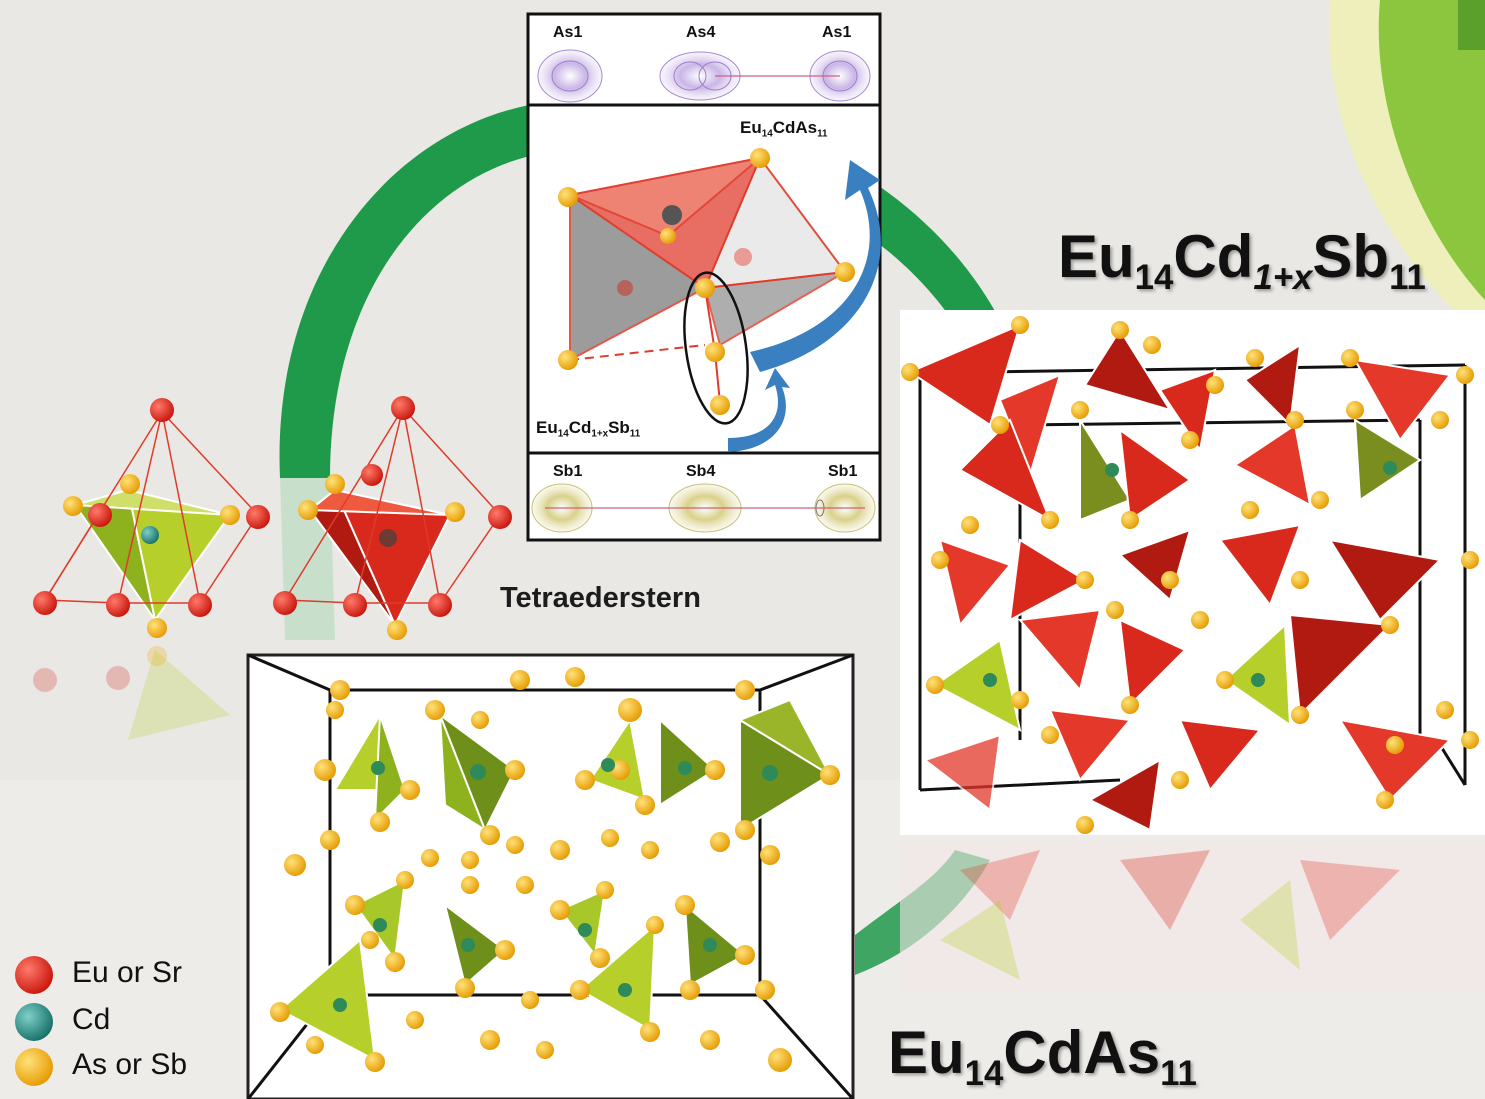 The width and height of the screenshot is (1485, 1099). Describe the element at coordinates (1406, 170) in the screenshot. I see `corner-decoration` at that location.